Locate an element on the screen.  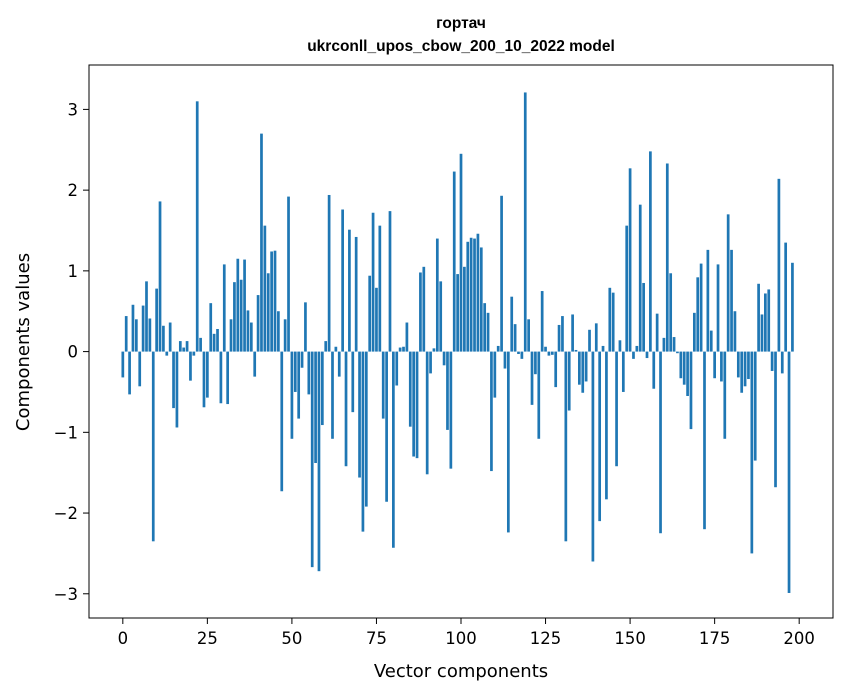
x-tick-label: 0 is located at coordinates (123, 638).